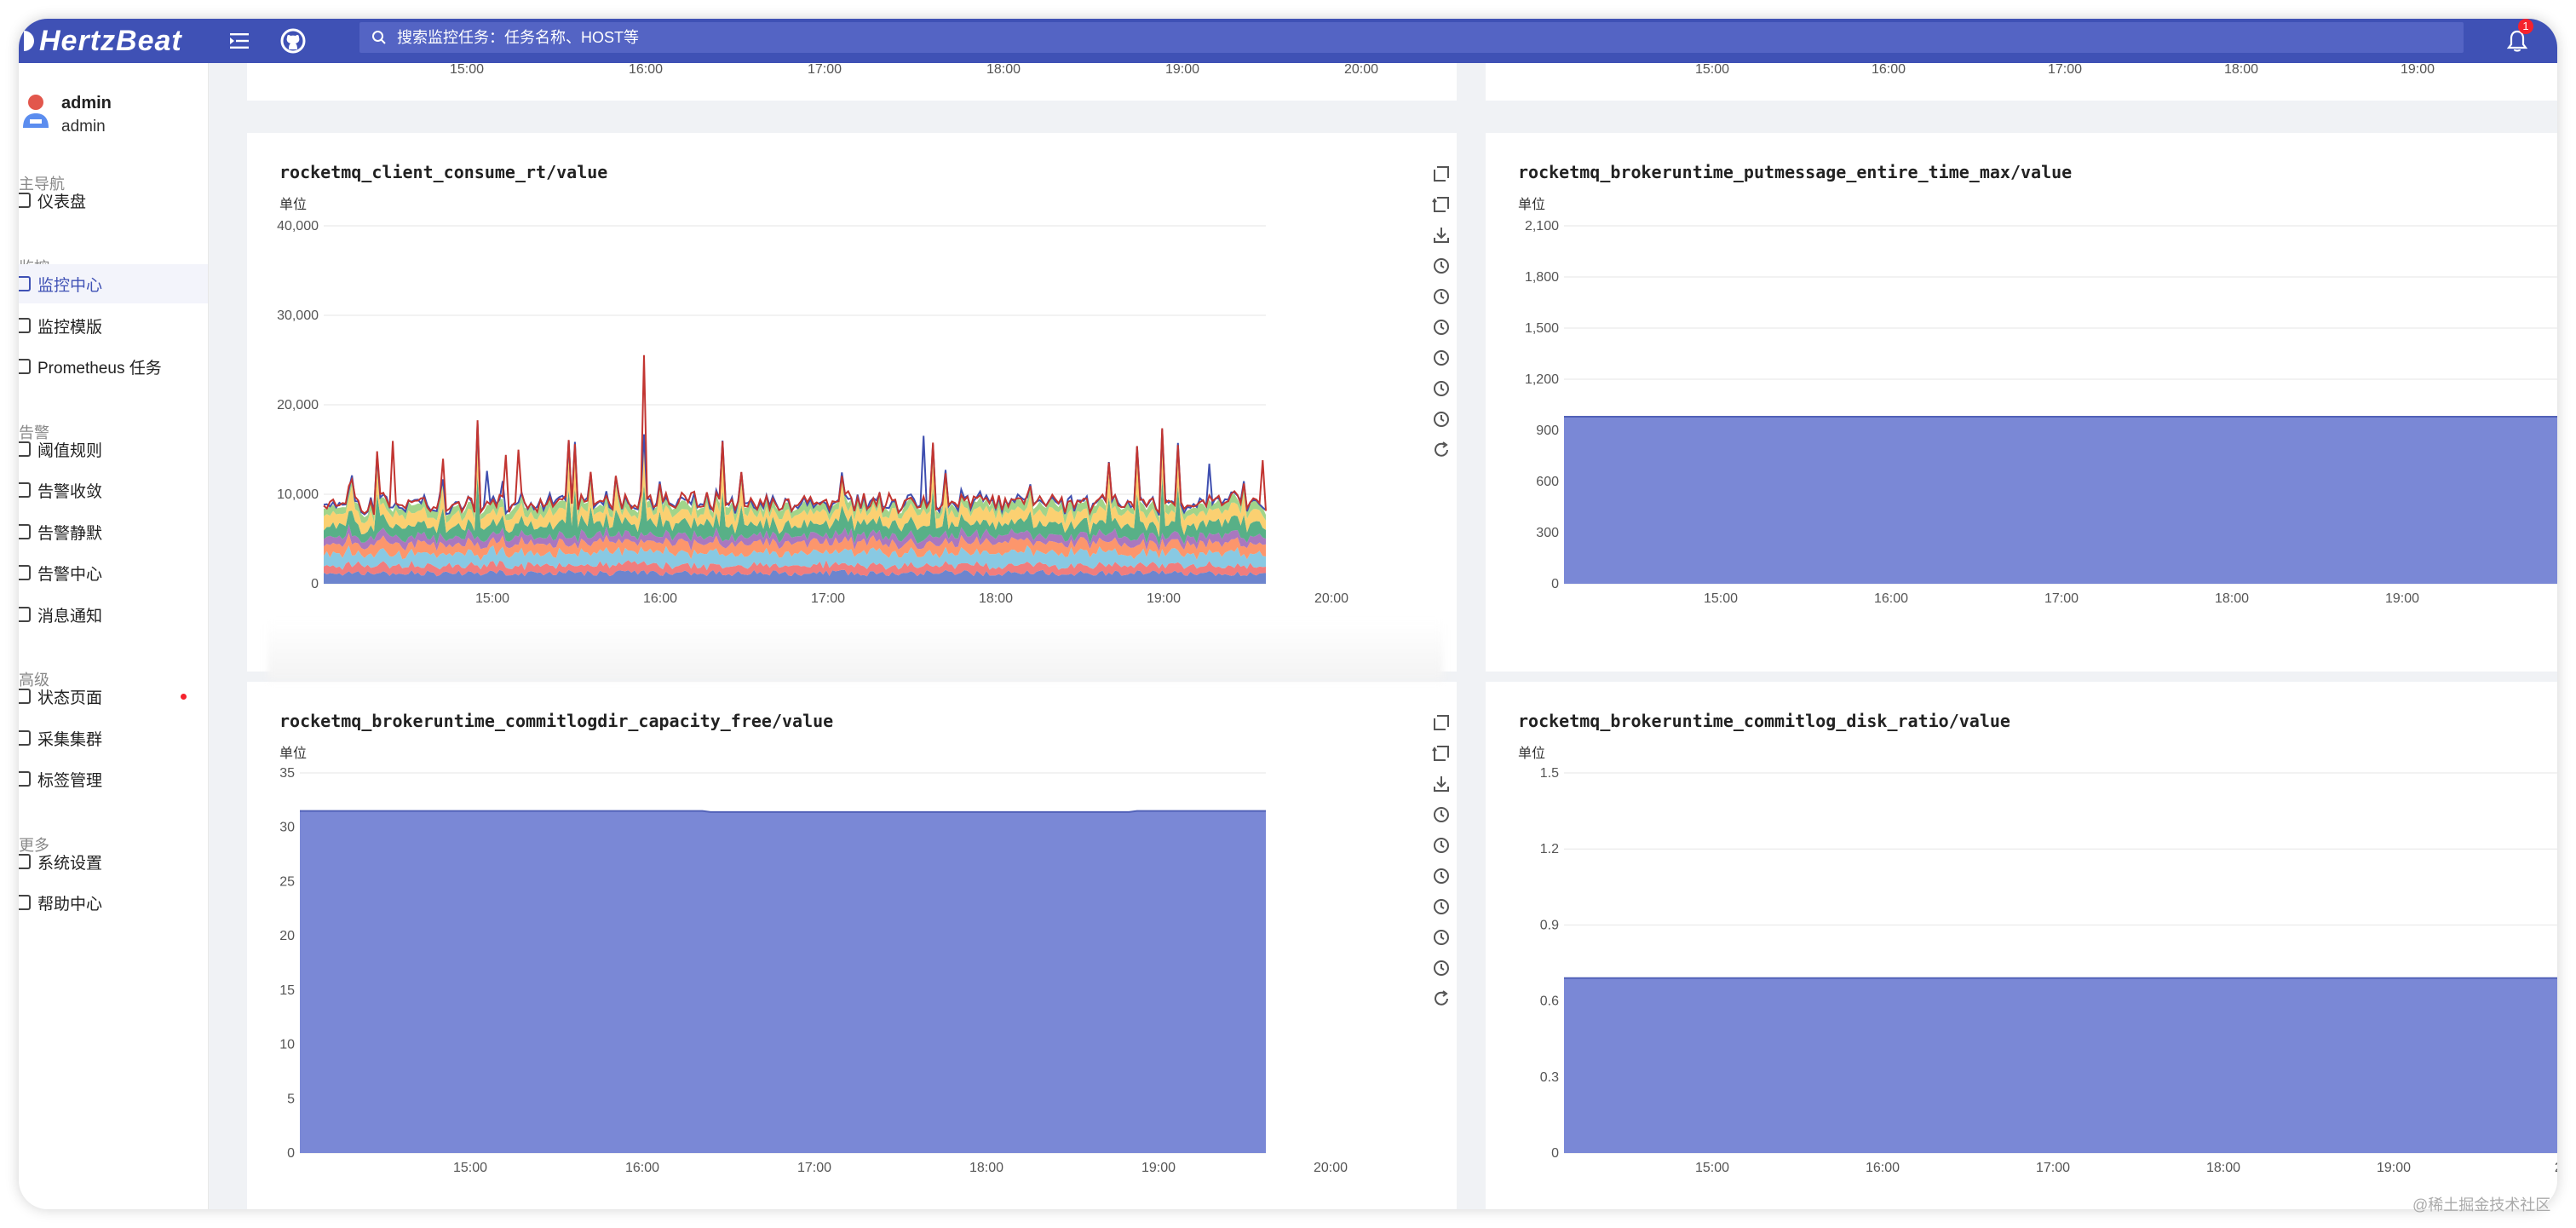 The height and width of the screenshot is (1228, 2576). What do you see at coordinates (114, 738) in the screenshot?
I see `sidebar-item-collector-cluster: 采集集群` at bounding box center [114, 738].